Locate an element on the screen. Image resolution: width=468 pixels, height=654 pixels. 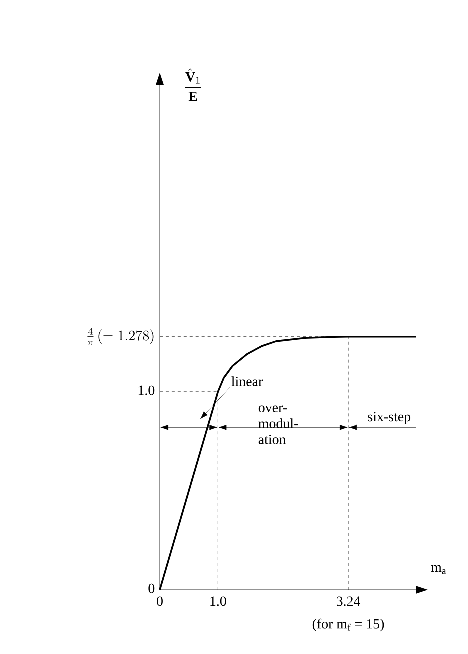
x-tick-label: 1.0 is located at coordinates (218, 601).